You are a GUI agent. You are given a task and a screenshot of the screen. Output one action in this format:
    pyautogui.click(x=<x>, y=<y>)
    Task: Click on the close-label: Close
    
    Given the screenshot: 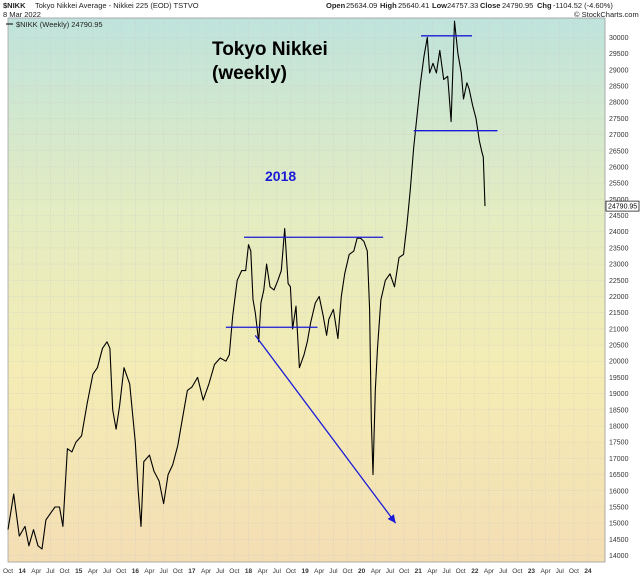 What is the action you would take?
    pyautogui.click(x=490, y=5)
    